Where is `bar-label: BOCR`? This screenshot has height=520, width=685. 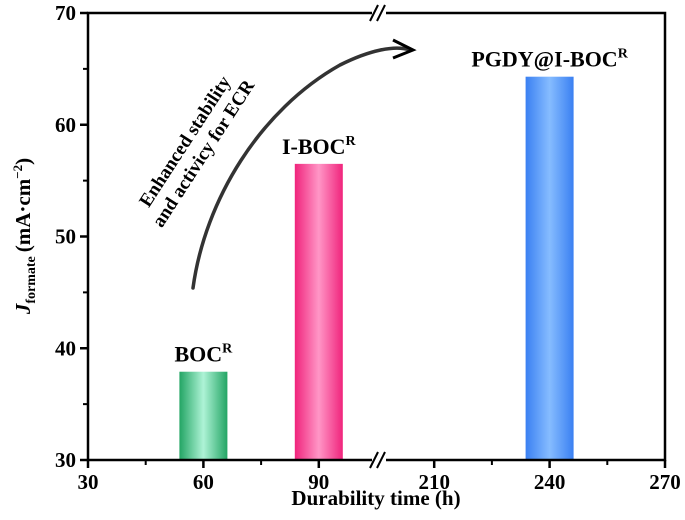
bar-label: BOCR is located at coordinates (203, 354).